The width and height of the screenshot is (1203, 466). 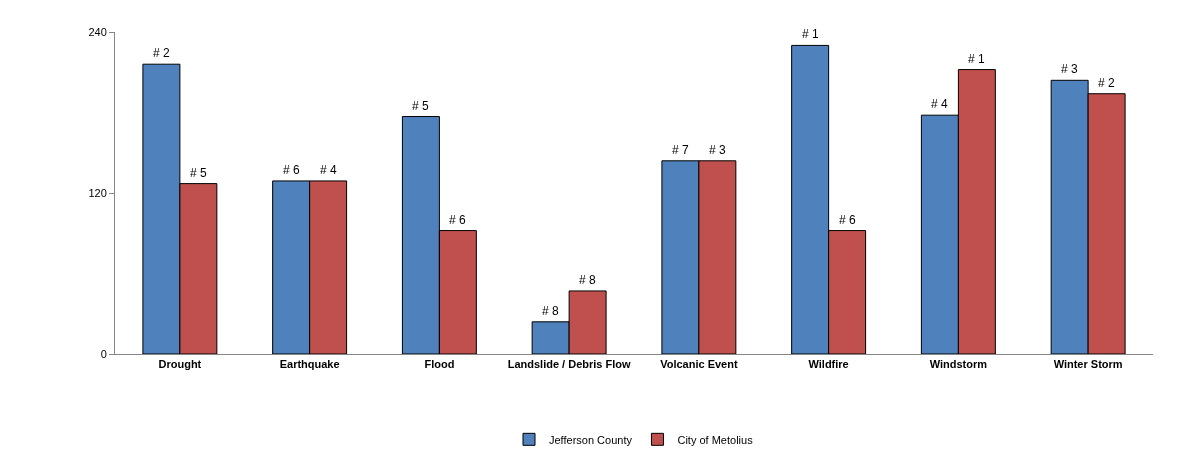 I want to click on y-tick-label: 0, so click(x=103, y=353).